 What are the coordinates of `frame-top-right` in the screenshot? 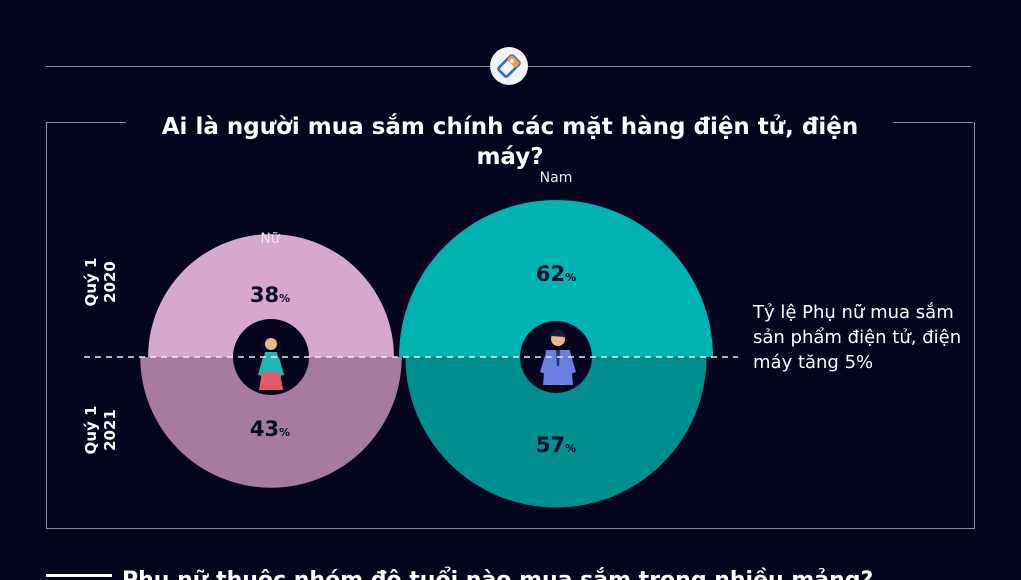 It's located at (933, 122).